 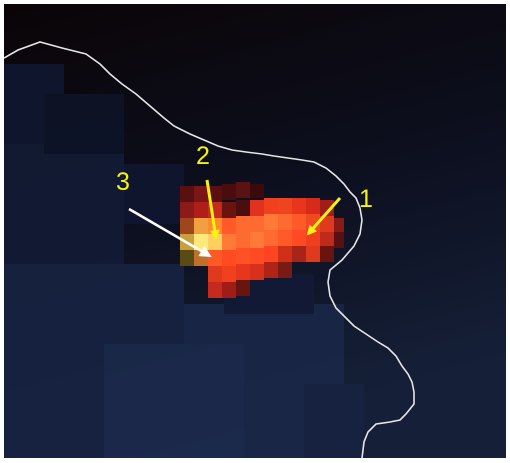 What do you see at coordinates (366, 199) in the screenshot?
I see `label-1: 1` at bounding box center [366, 199].